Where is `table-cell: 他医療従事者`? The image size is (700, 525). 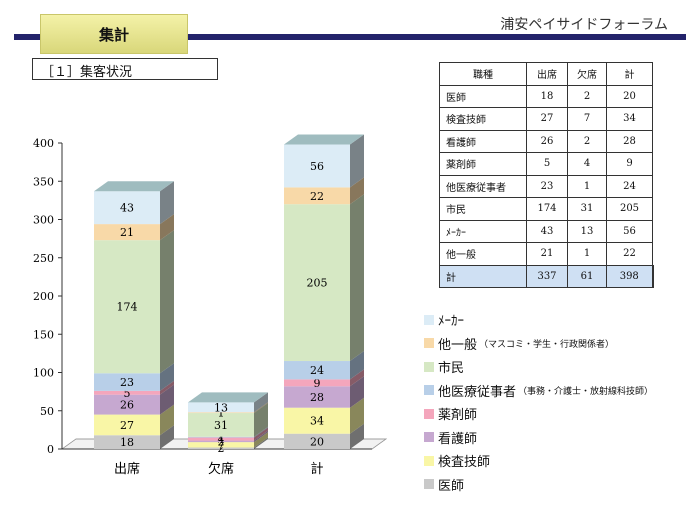
table-cell: 他医療従事者 is located at coordinates (483, 186).